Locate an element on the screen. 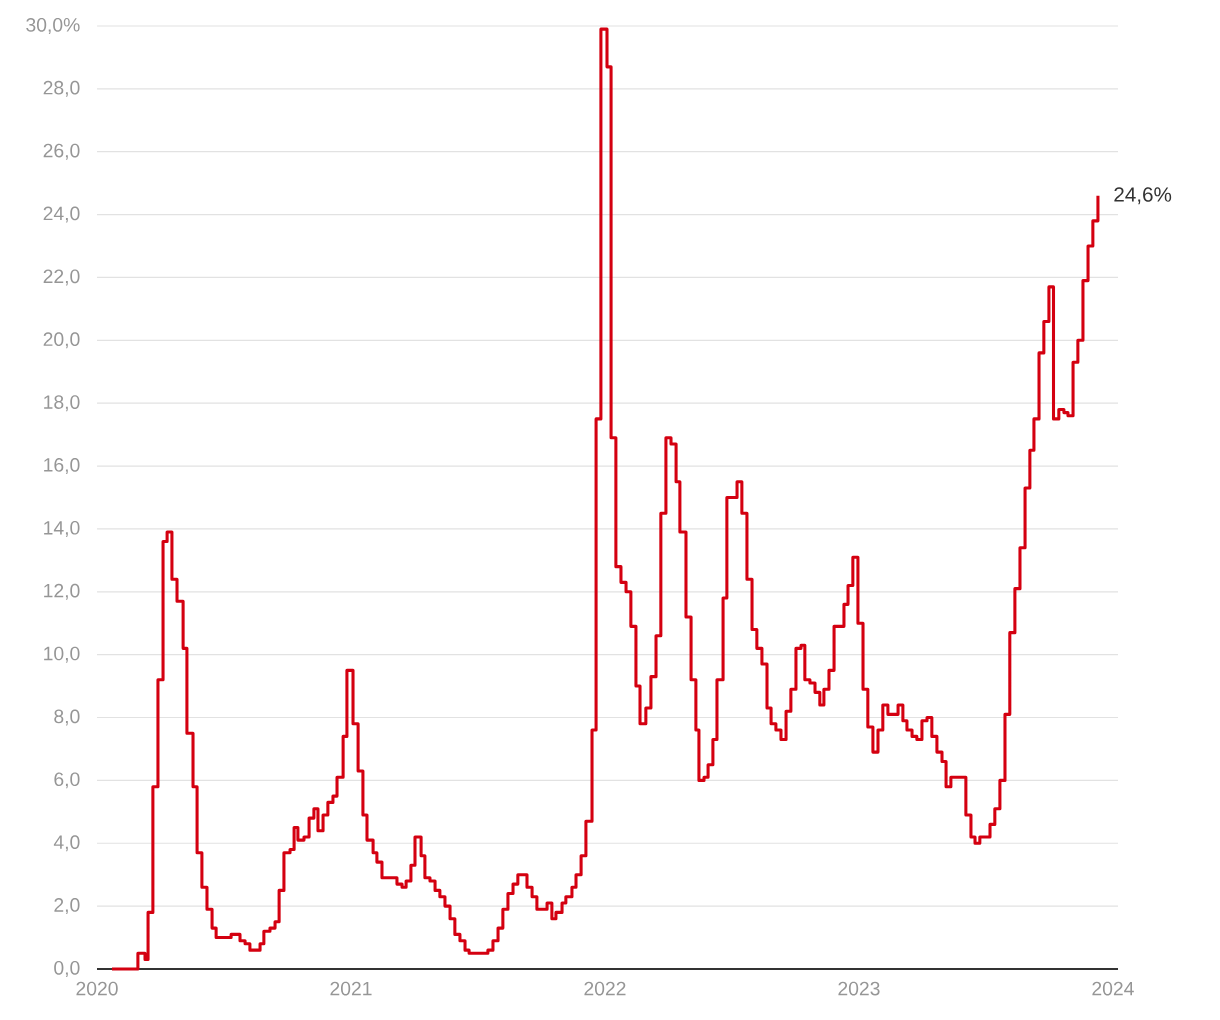 The width and height of the screenshot is (1220, 1020). x-tick-label: 2020 is located at coordinates (97, 988).